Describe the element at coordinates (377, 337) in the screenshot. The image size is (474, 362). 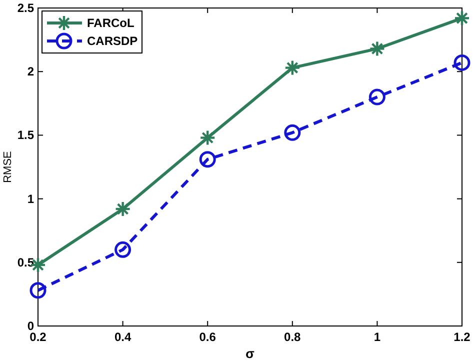
I see `x-tick-label: 1` at that location.